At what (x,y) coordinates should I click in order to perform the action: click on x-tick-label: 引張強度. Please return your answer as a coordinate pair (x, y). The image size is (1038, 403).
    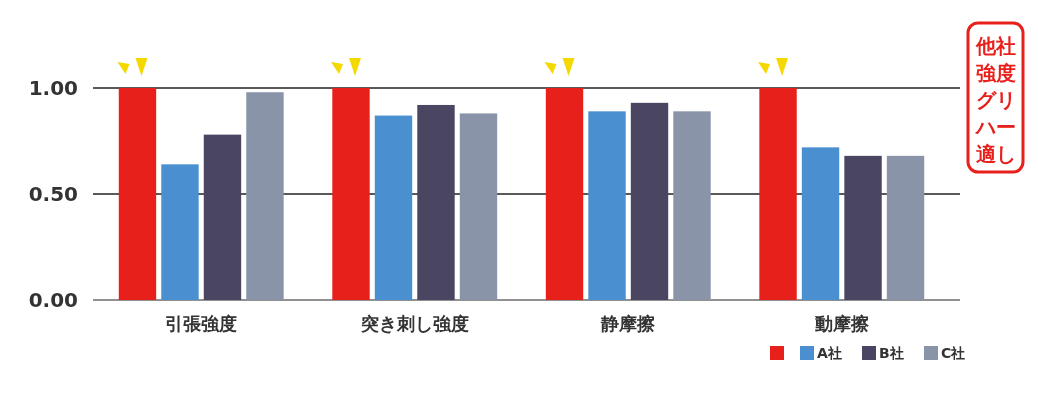
    Looking at the image, I should click on (201, 323).